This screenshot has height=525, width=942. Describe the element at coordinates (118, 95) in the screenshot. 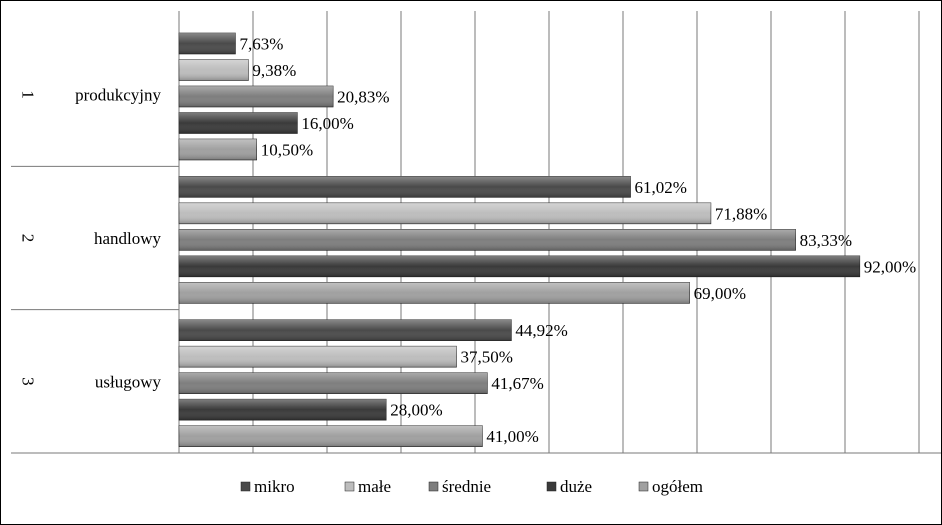

I see `category-name-label: produkcyjny` at that location.